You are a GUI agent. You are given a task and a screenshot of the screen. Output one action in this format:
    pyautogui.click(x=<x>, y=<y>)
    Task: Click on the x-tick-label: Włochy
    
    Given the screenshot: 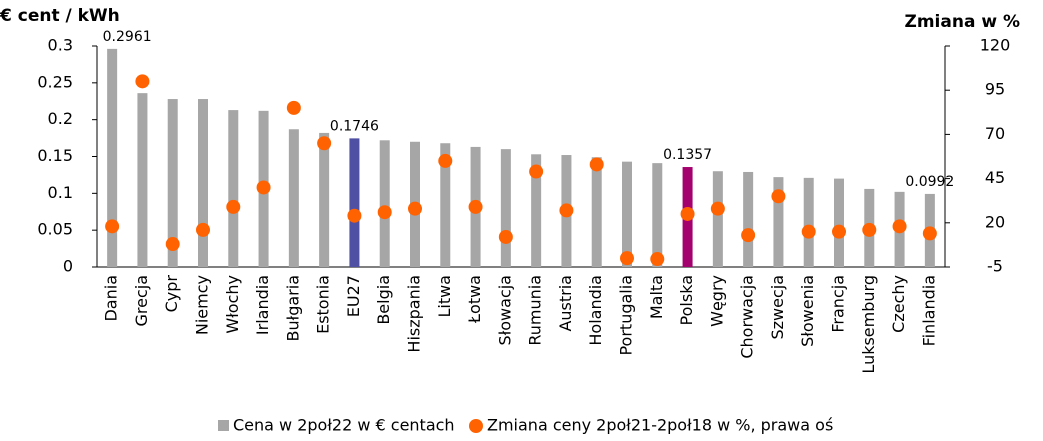 What is the action you would take?
    pyautogui.click(x=232, y=304)
    